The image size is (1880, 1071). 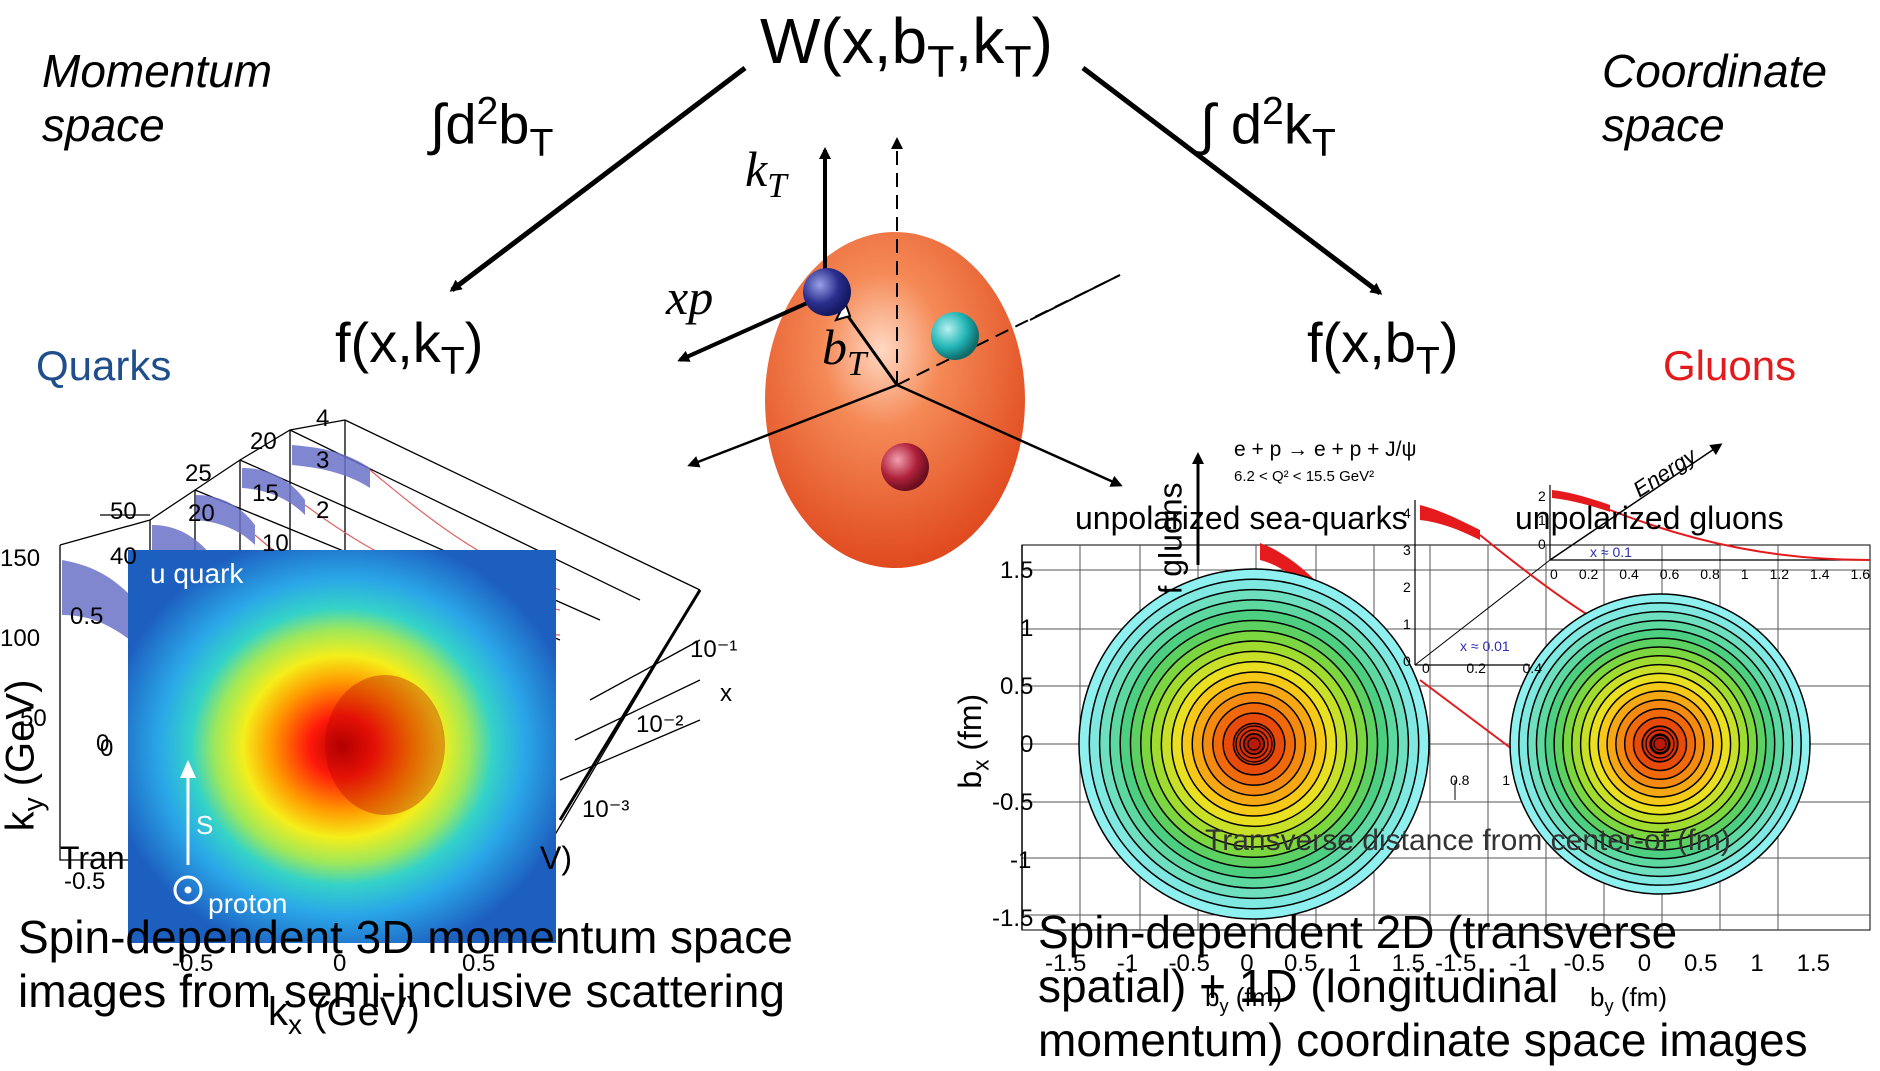 What do you see at coordinates (1485, 646) in the screenshot?
I see `inset-x-value-2: x ≈ 0.01` at bounding box center [1485, 646].